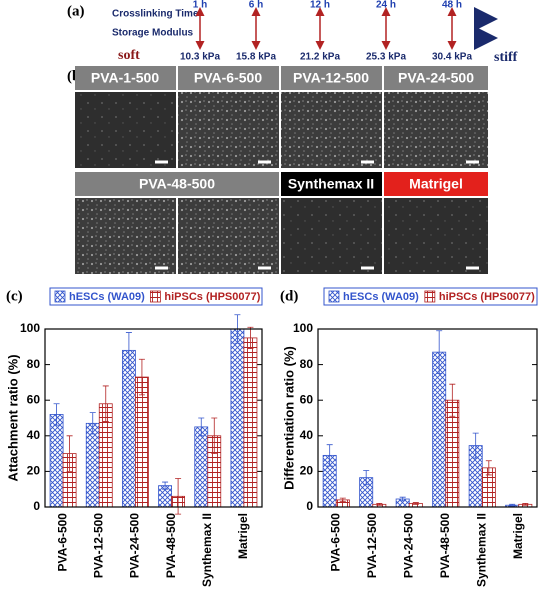 The image size is (543, 599). What do you see at coordinates (320, 57) in the screenshot?
I see `modulus-label: 21.2 kPa` at bounding box center [320, 57].